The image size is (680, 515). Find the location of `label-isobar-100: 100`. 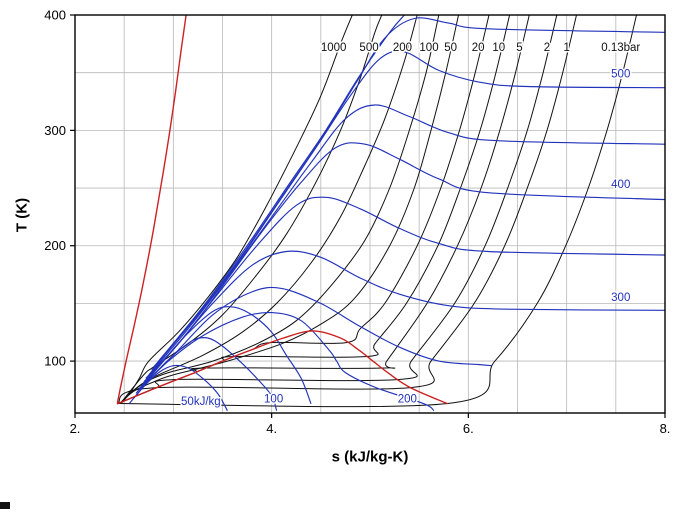

label-isobar-100: 100 is located at coordinates (428, 48).